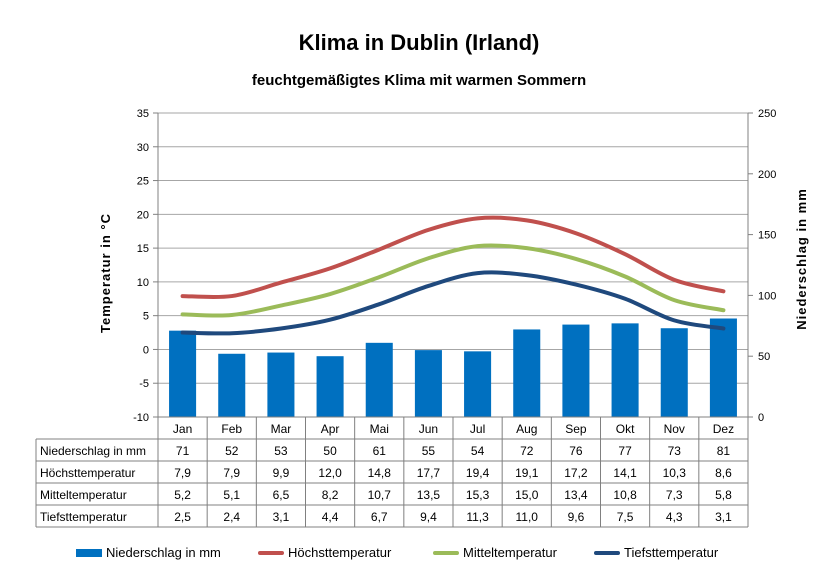 The image size is (838, 579). What do you see at coordinates (801, 259) in the screenshot?
I see `y-axis-right-label: Niederschlag in mm` at bounding box center [801, 259].